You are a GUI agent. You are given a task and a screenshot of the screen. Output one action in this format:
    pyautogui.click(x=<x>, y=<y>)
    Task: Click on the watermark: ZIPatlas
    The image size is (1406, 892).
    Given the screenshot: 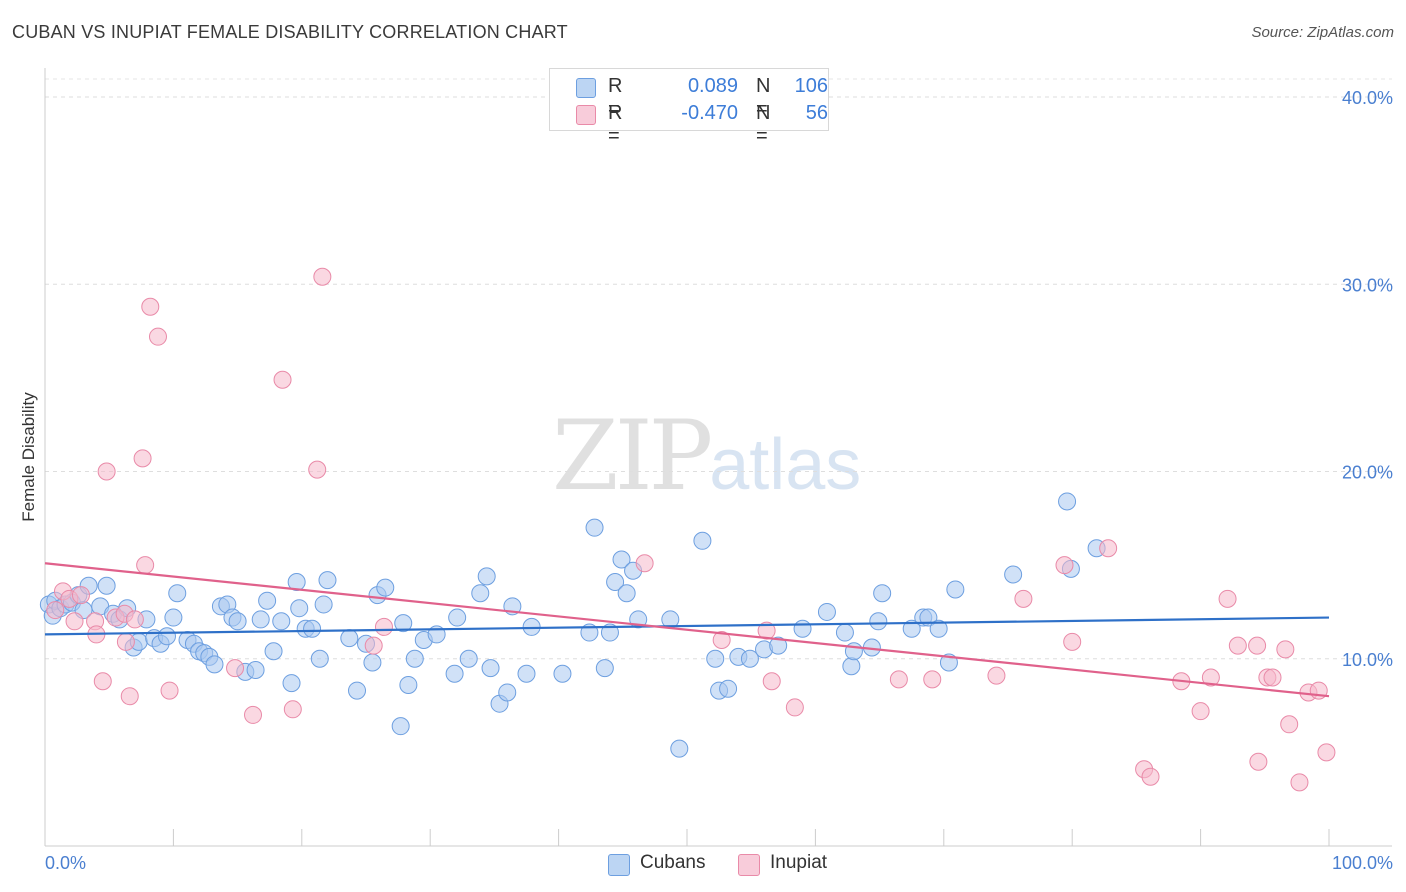 What is the action you would take?
    pyautogui.click(x=706, y=456)
    